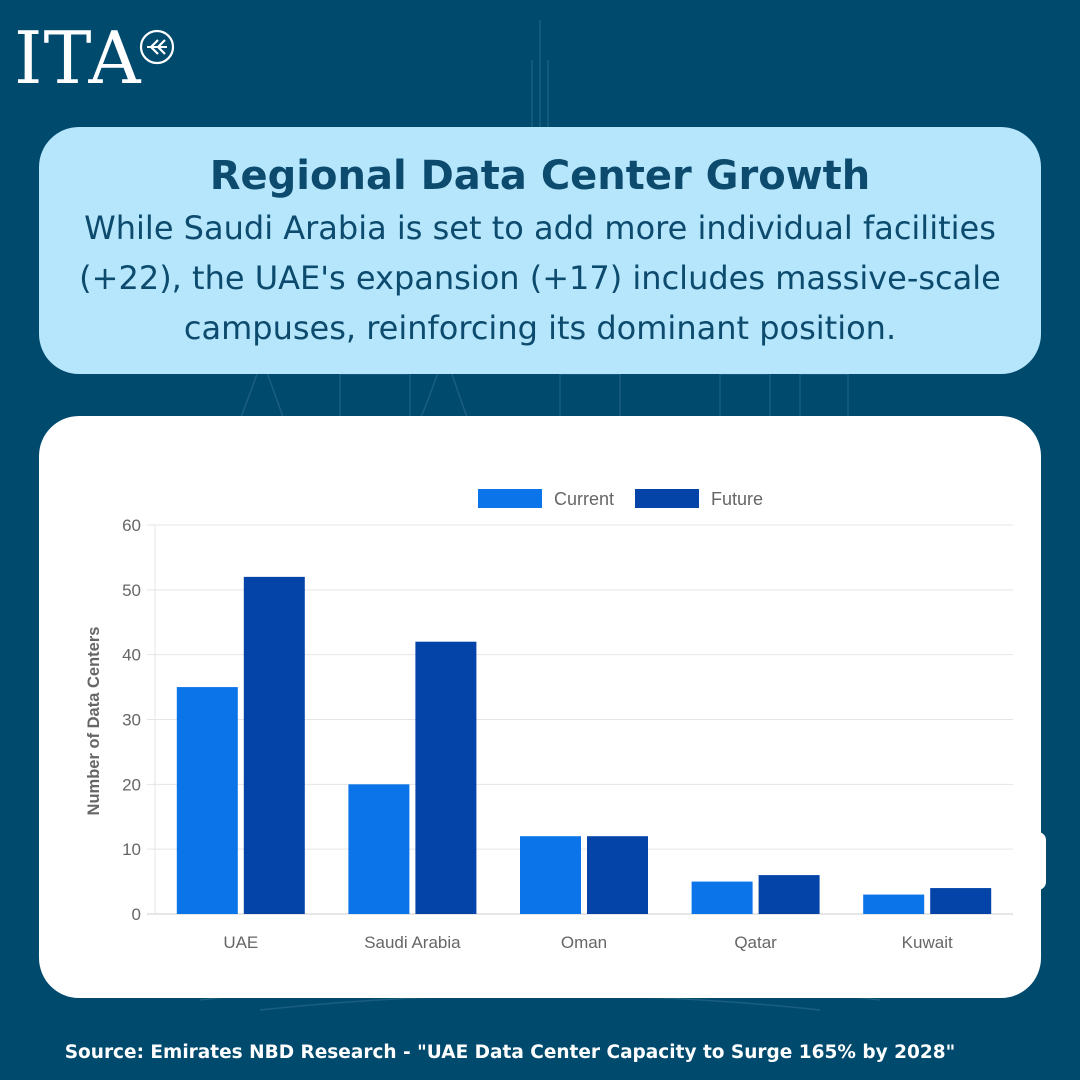 The image size is (1080, 1080). What do you see at coordinates (927, 942) in the screenshot?
I see `x-tick-label: Kuwait` at bounding box center [927, 942].